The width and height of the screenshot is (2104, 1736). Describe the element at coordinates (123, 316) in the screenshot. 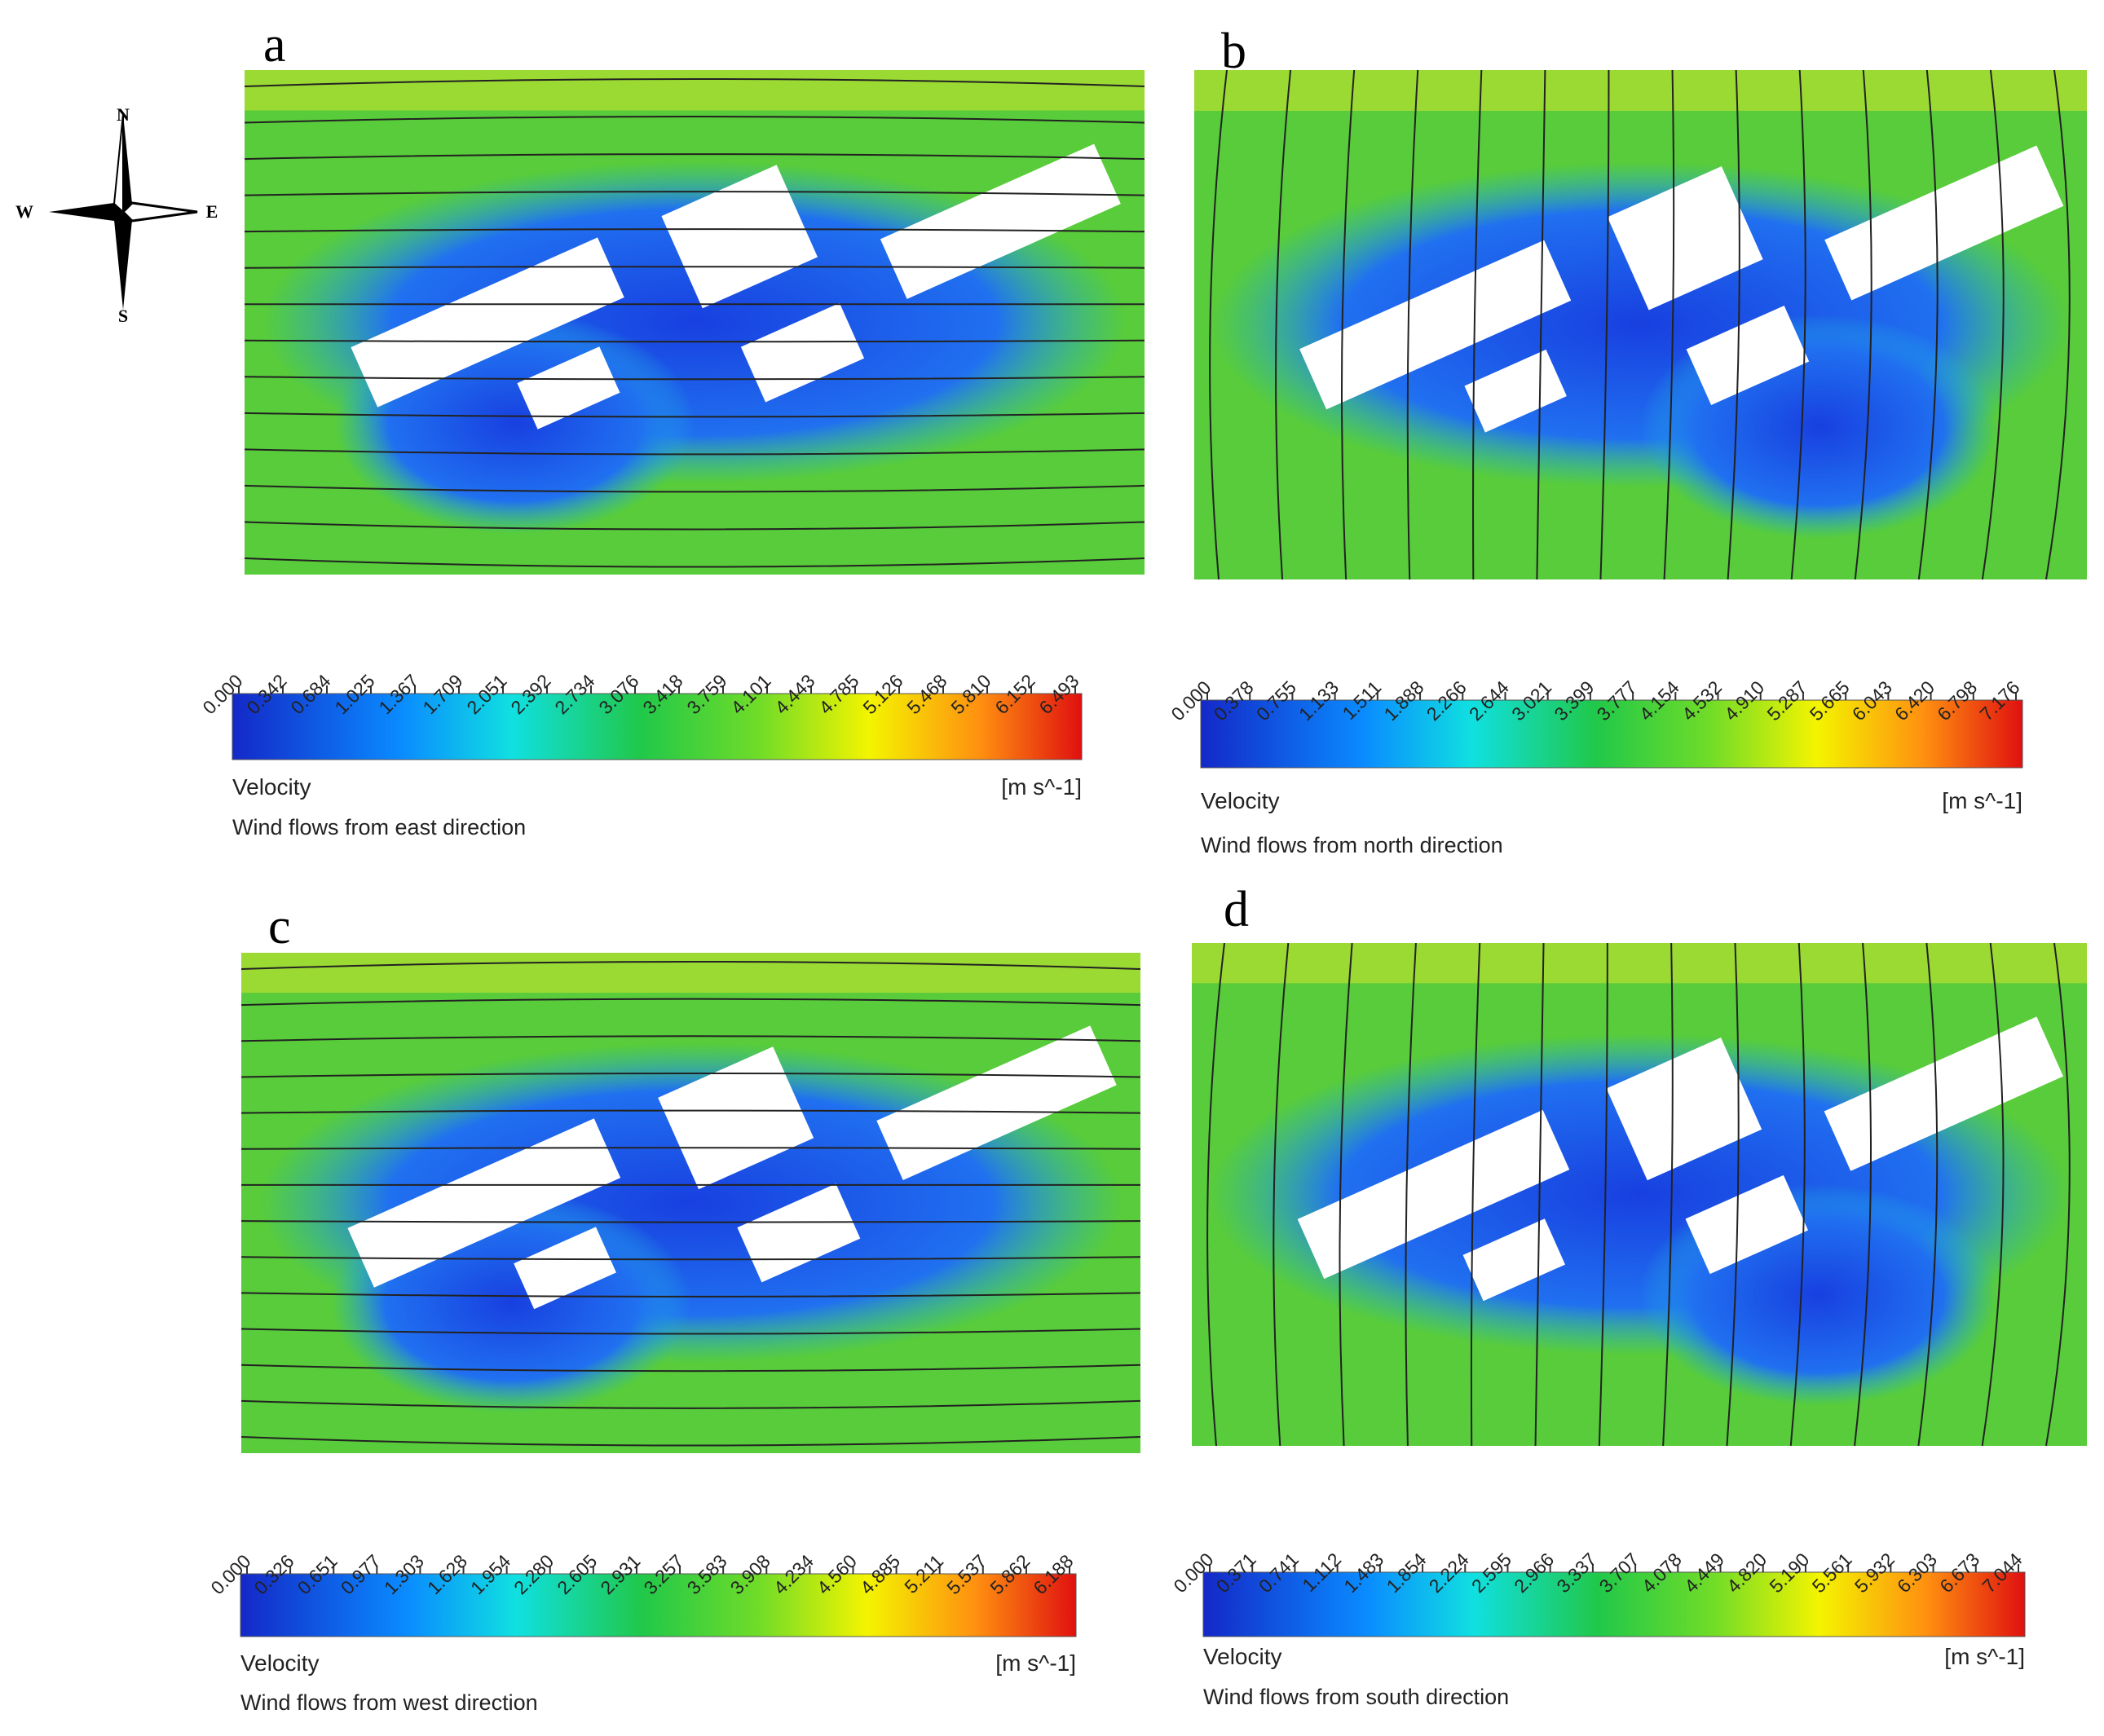

I see `compass-s: S` at that location.